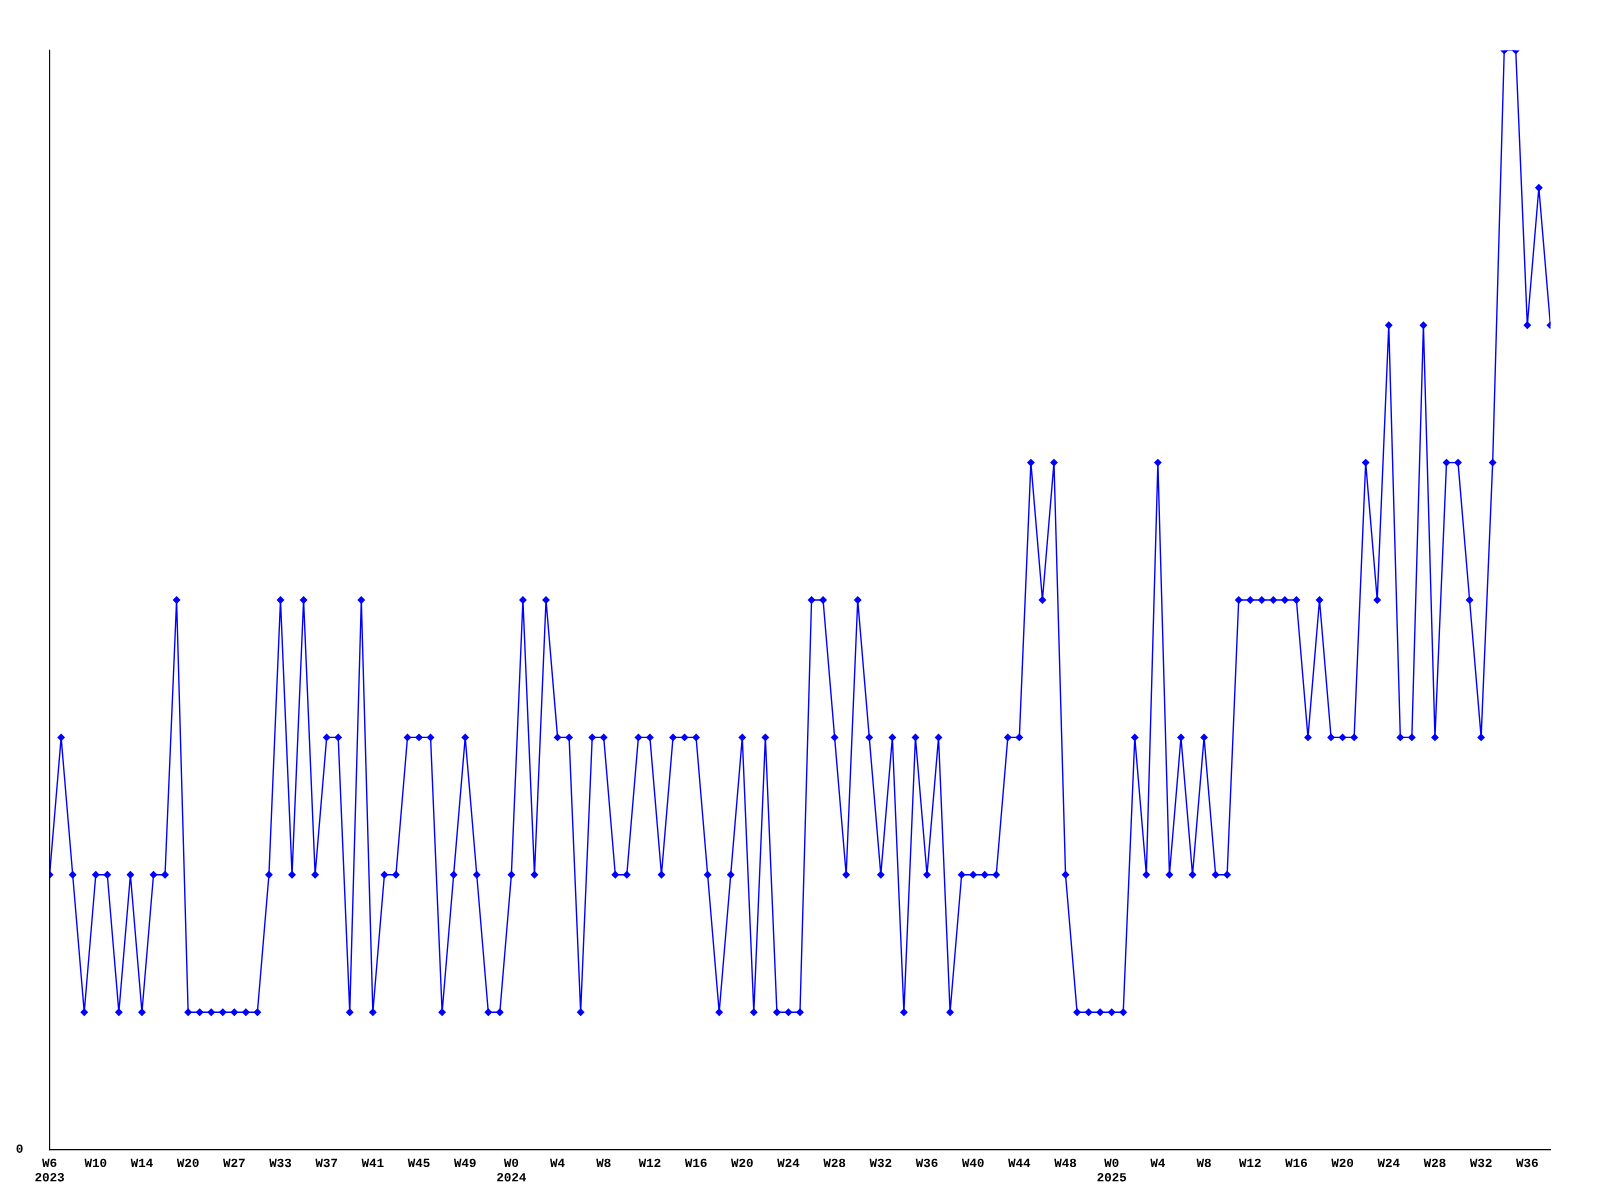  I want to click on text: 0, so click(19, 1148).